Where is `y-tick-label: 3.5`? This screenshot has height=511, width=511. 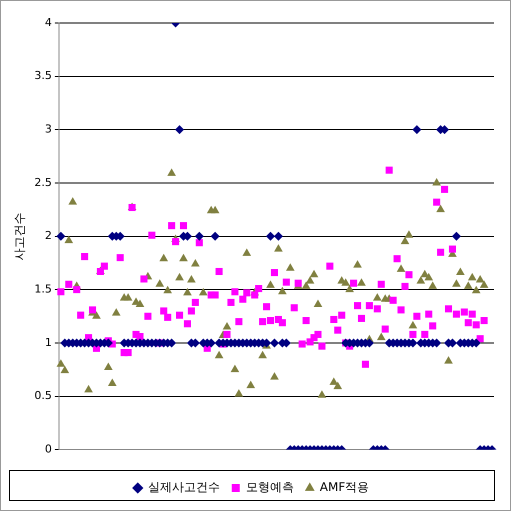
y-tick-label: 3.5 is located at coordinates (43, 75).